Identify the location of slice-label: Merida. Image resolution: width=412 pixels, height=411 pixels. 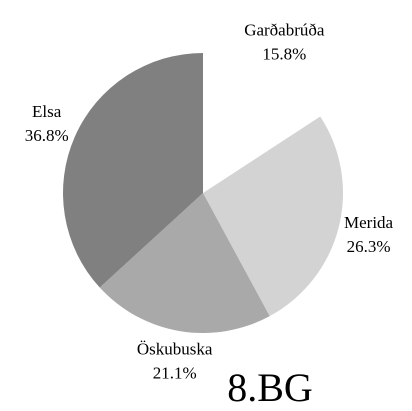
(369, 222).